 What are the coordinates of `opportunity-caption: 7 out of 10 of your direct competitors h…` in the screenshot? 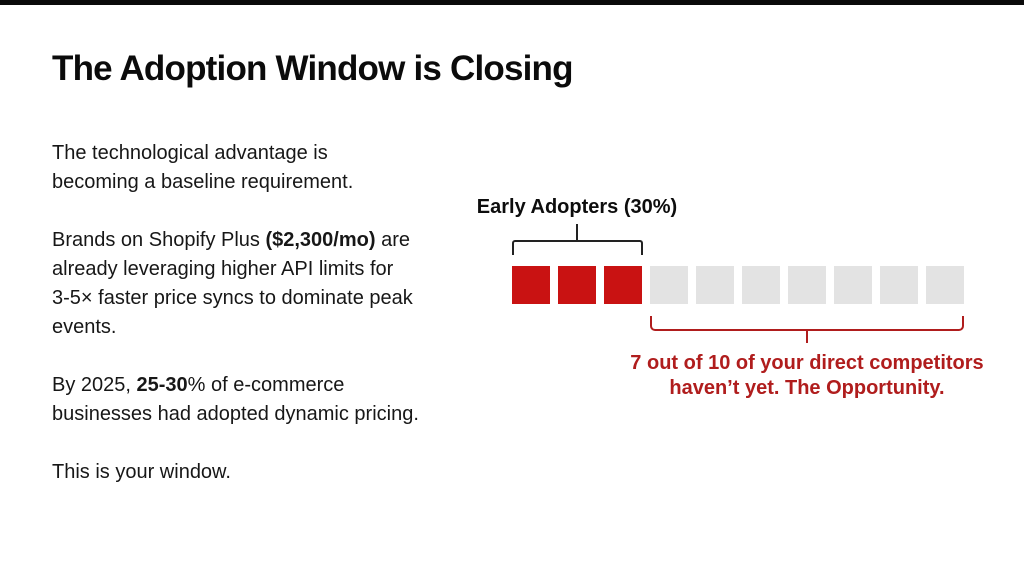 It's located at (806, 376).